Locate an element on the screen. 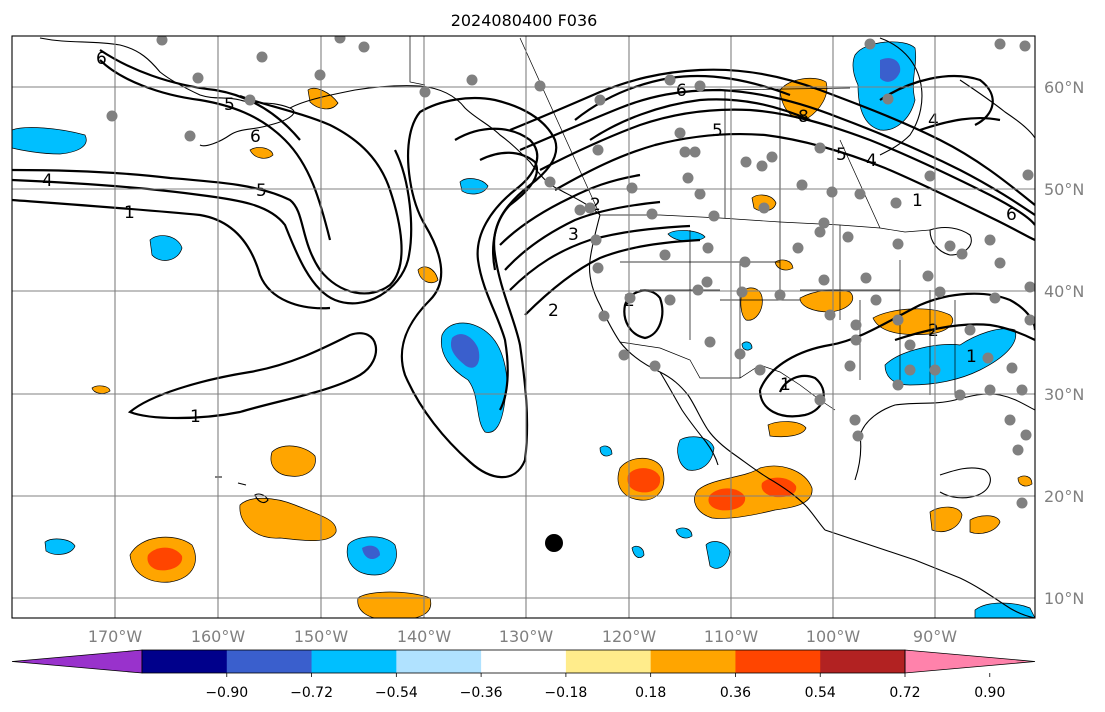  colorbar-tick-label: −0.18 is located at coordinates (565, 693).